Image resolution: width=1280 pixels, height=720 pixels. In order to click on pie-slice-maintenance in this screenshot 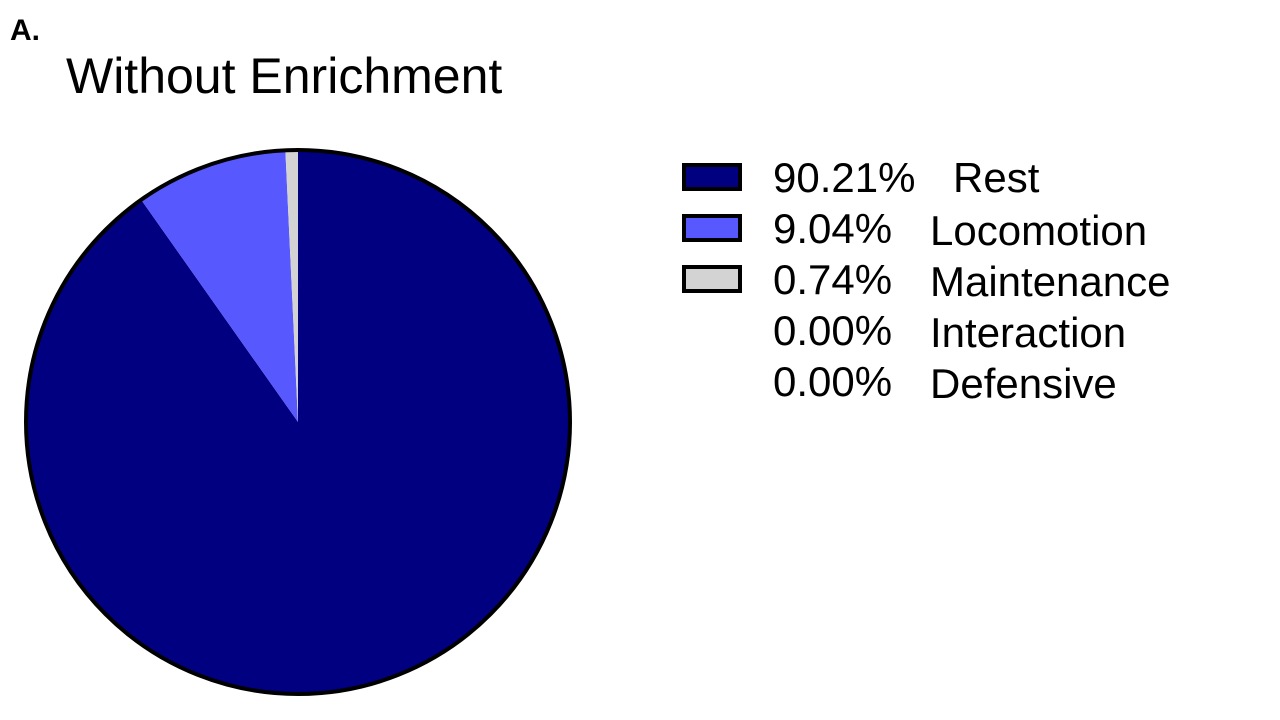, I will do `click(291, 286)`.